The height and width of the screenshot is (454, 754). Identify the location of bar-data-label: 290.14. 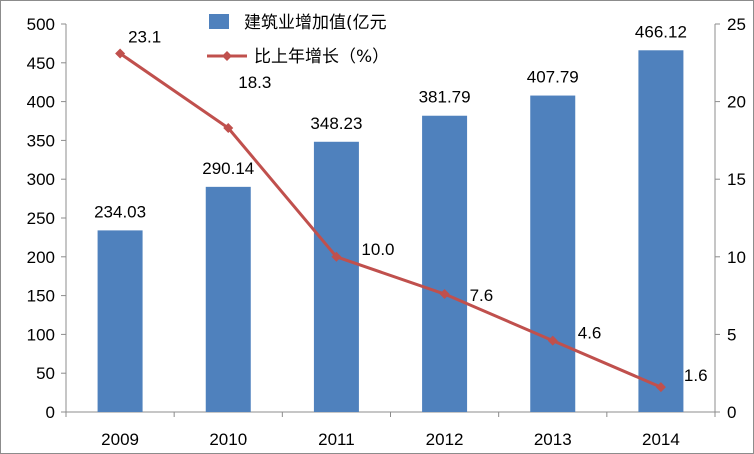
(228, 168).